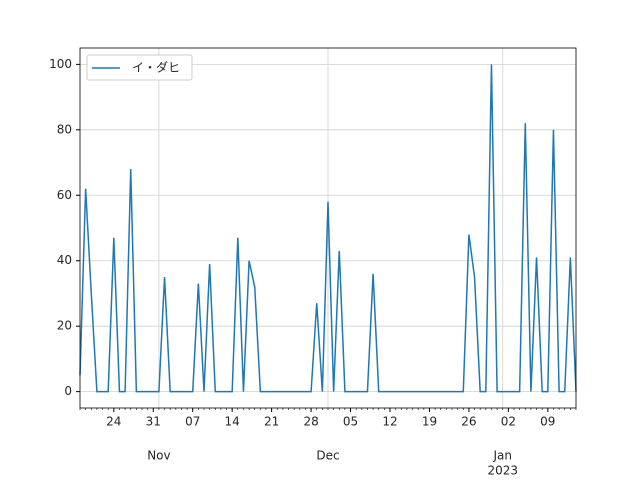 Image resolution: width=640 pixels, height=484 pixels. I want to click on legend-label: イ・ダヒ, so click(156, 67).